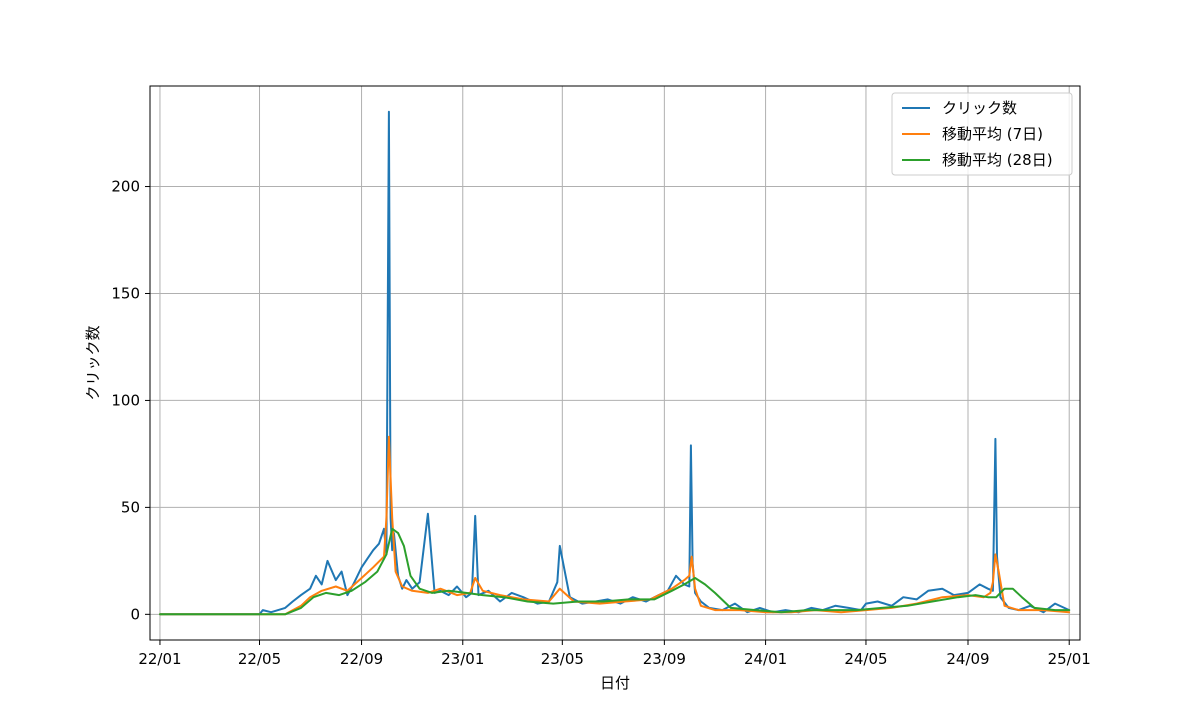 This screenshot has width=1200, height=724. Describe the element at coordinates (967, 659) in the screenshot. I see `x-tick-label: 24/09` at that location.